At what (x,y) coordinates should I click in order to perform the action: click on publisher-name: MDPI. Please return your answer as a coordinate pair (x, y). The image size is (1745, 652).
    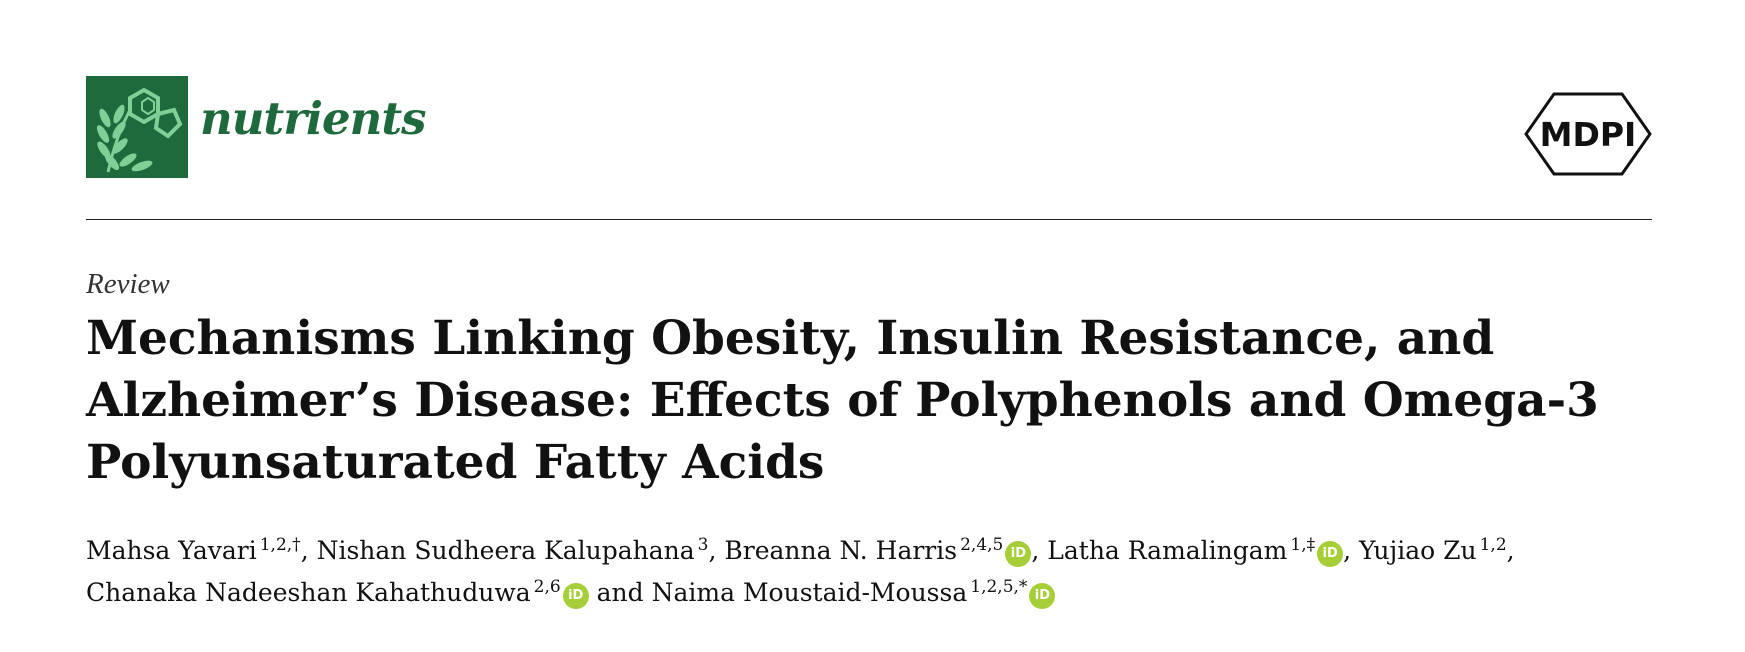
    Looking at the image, I should click on (1588, 134).